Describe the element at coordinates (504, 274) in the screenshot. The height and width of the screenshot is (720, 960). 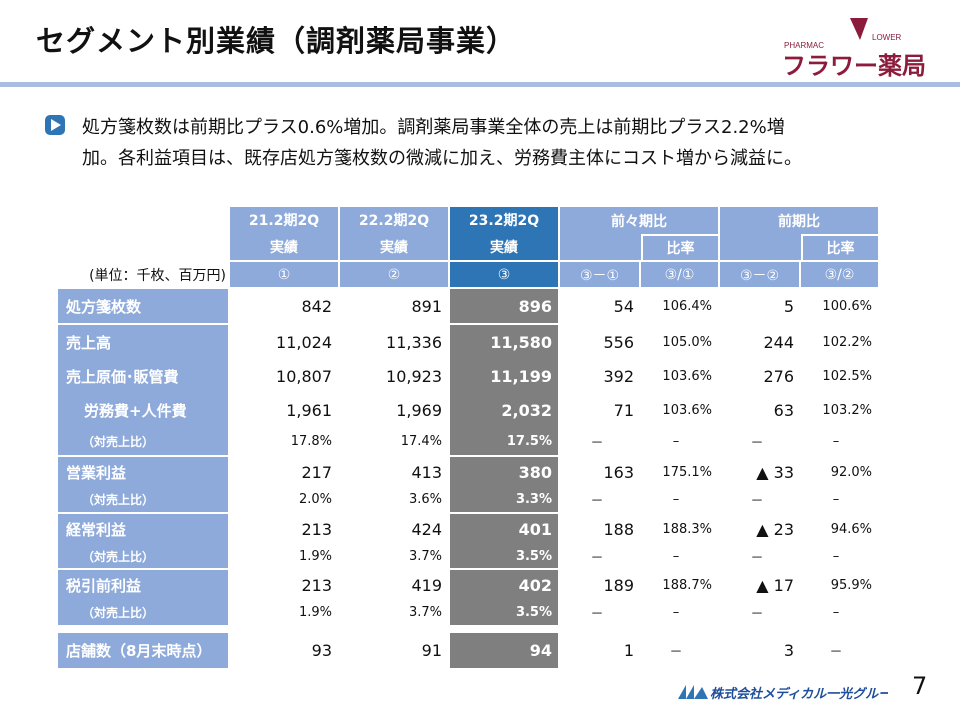
I see `col3-key: ③` at that location.